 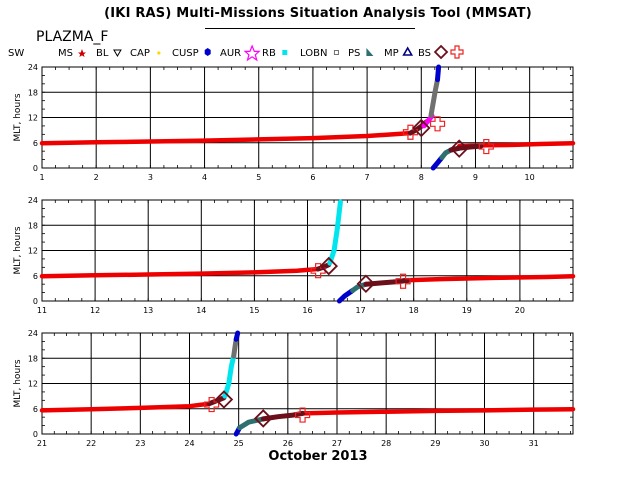 What do you see at coordinates (42, 443) in the screenshot?
I see `x-tick-label: 21` at bounding box center [42, 443].